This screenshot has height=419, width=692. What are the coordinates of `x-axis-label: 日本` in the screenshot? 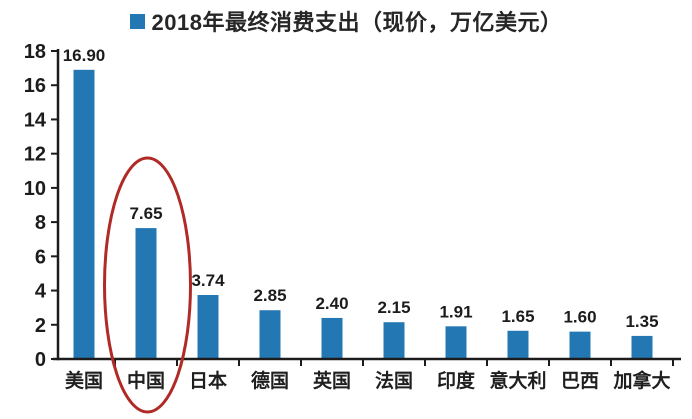 It's located at (208, 380).